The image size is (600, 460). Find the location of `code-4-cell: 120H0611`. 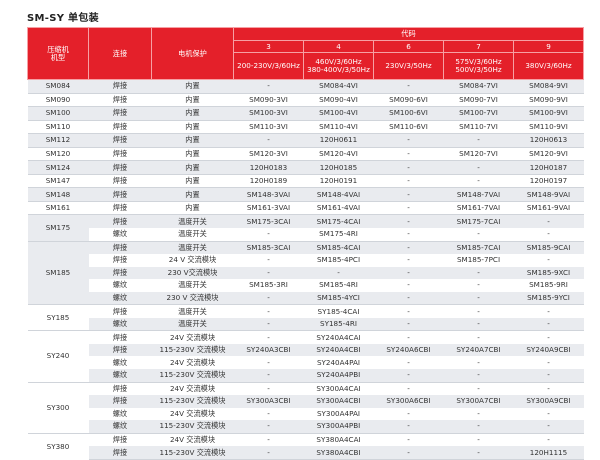

code-4-cell: 120H0611 is located at coordinates (338, 140).